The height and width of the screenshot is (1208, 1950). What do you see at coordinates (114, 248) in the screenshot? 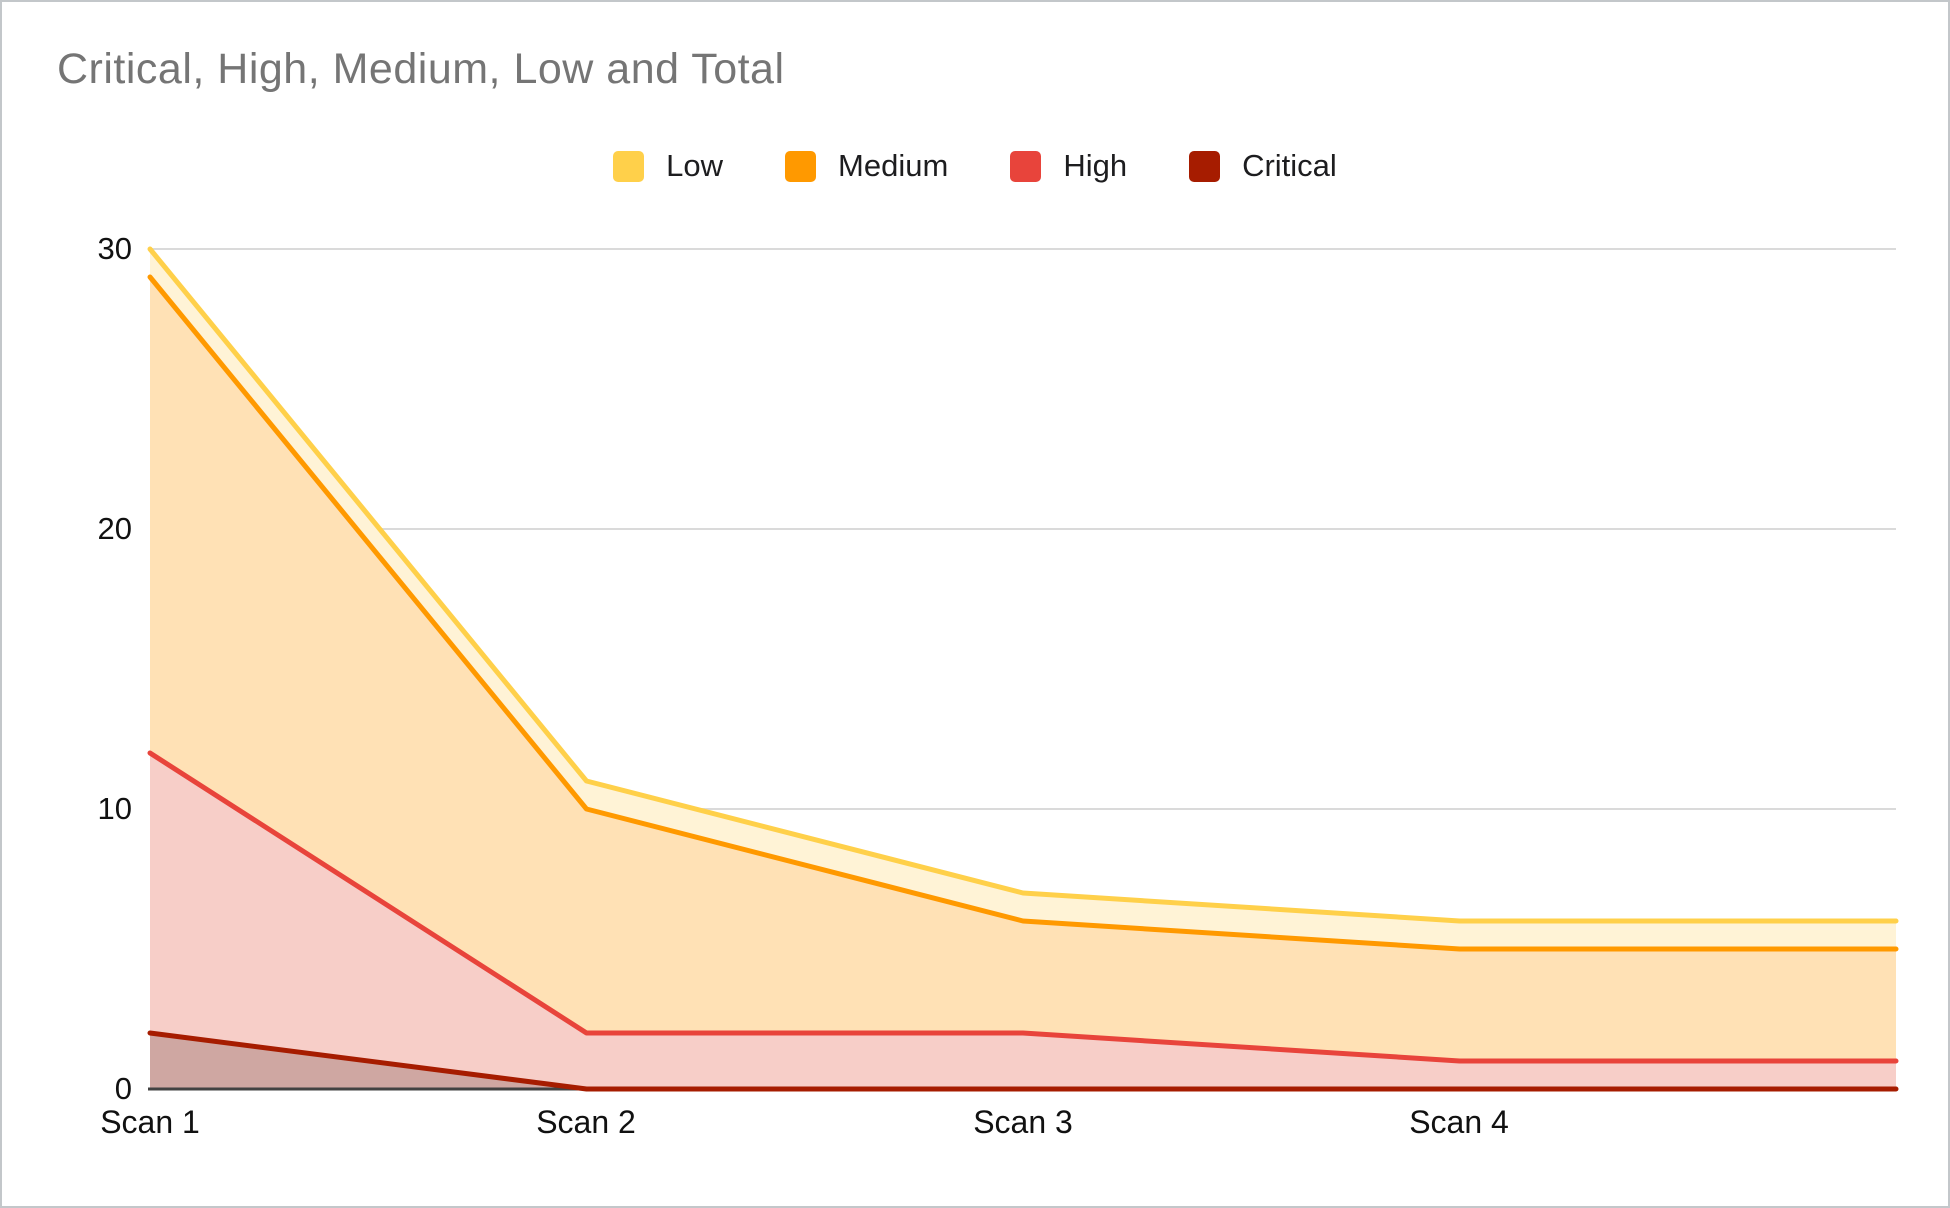
I see `y-axis-tick: 30` at bounding box center [114, 248].